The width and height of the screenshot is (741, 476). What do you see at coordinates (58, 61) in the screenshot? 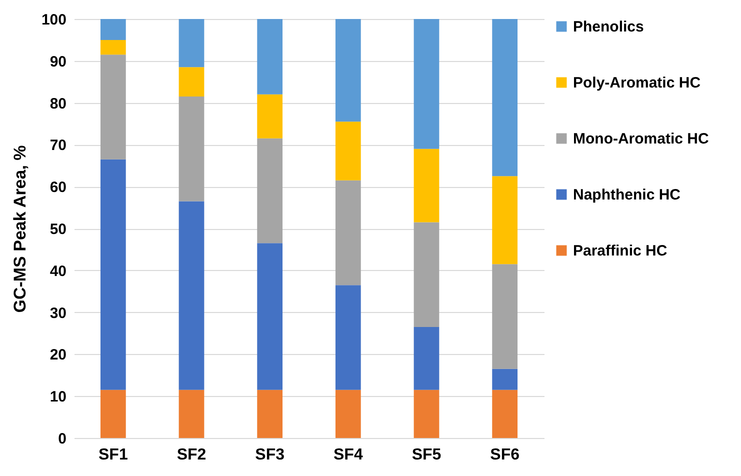
I see `y-tick-label: 90` at bounding box center [58, 61].